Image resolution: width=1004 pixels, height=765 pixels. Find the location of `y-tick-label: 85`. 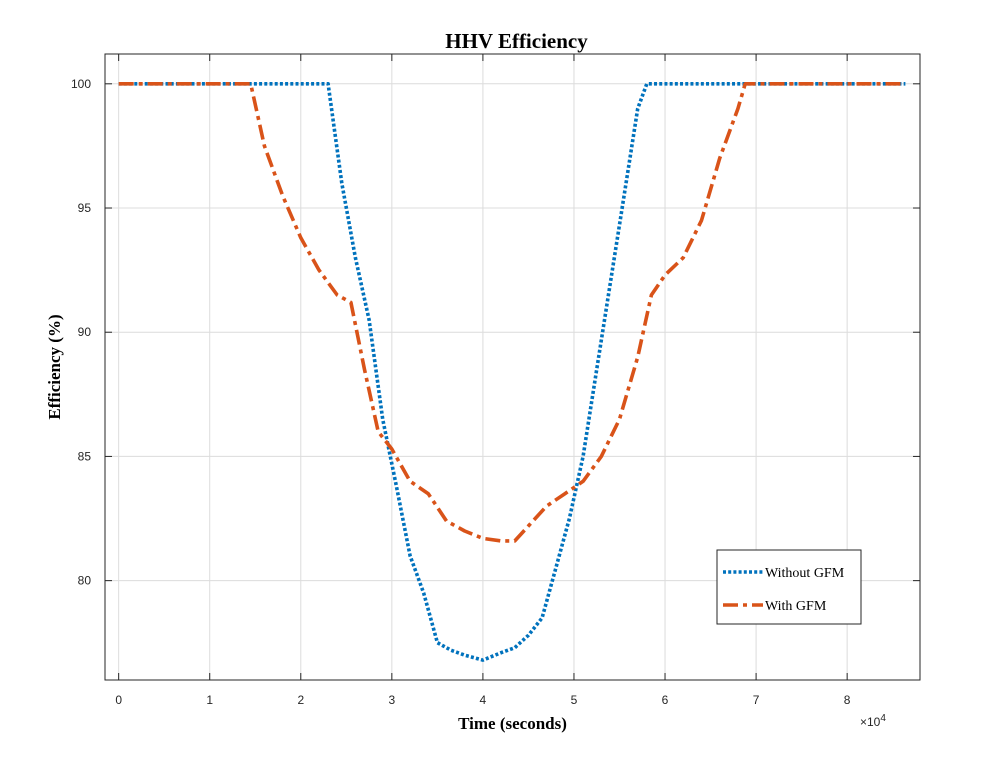

y-tick-label: 85 is located at coordinates (85, 456).